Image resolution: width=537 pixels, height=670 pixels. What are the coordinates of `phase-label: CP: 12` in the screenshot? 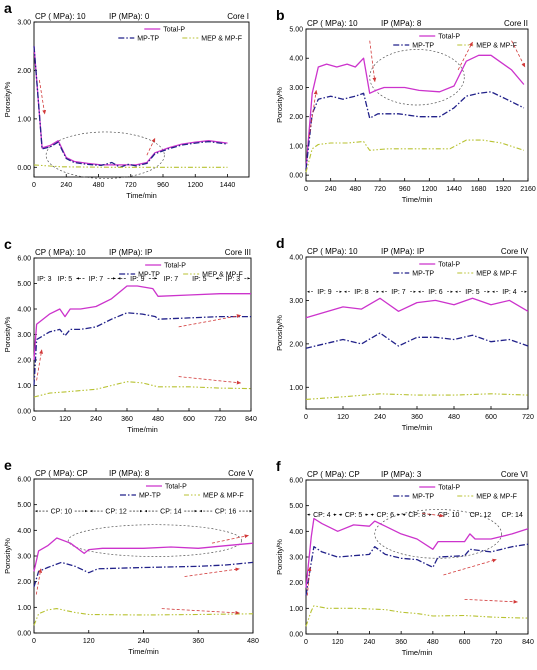 It's located at (481, 515).